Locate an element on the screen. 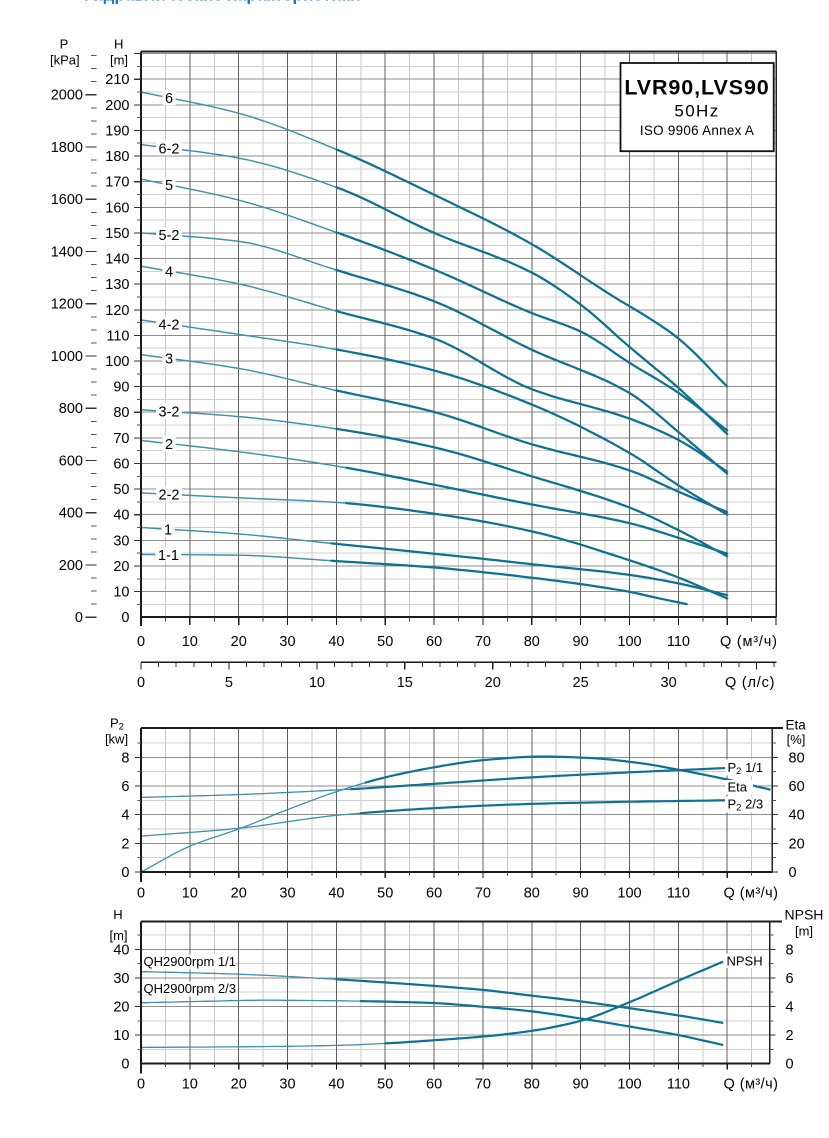  svg-text: Q (л/с) is located at coordinates (750, 683).